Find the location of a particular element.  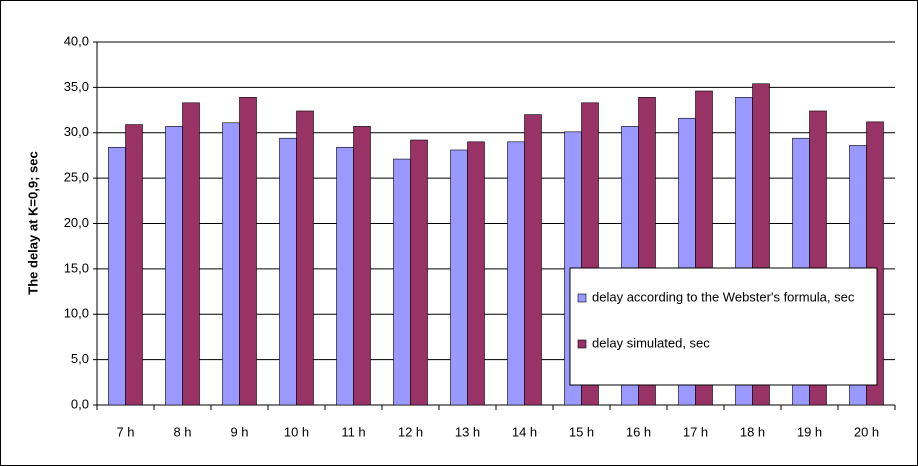

x-tick-label: 11 h is located at coordinates (353, 431).